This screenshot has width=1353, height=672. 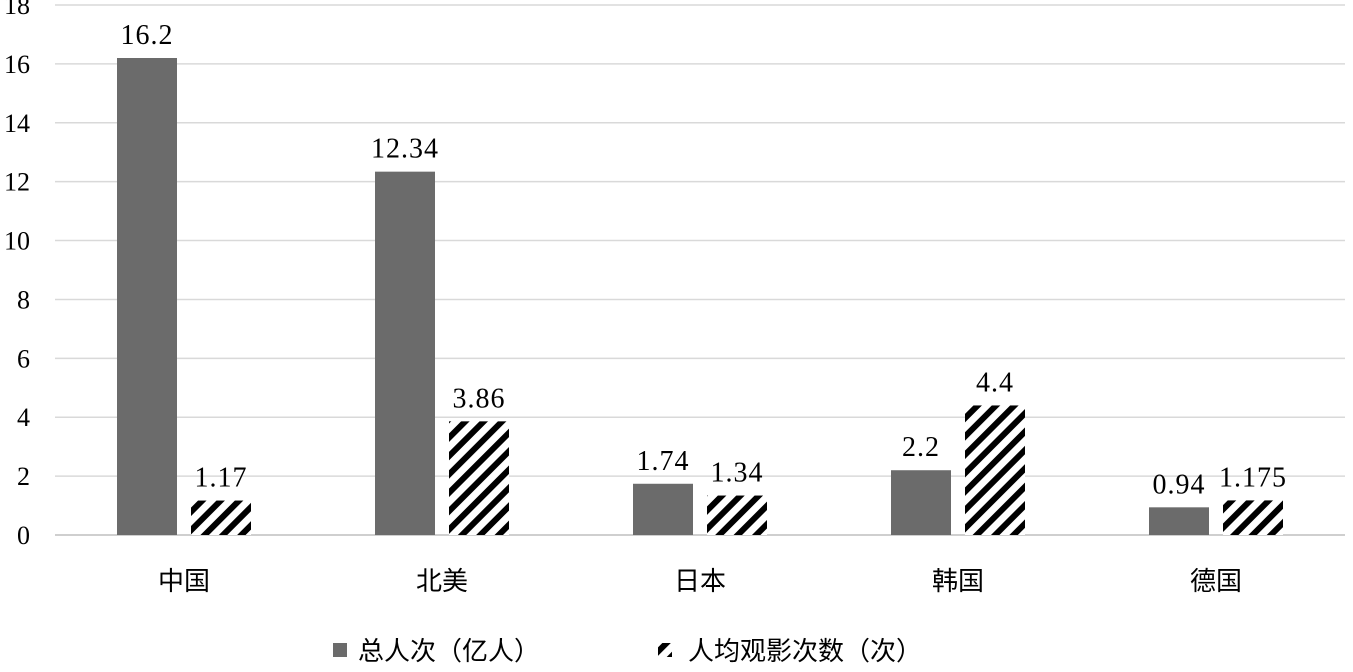 I want to click on data-label: 1.74, so click(x=663, y=461).